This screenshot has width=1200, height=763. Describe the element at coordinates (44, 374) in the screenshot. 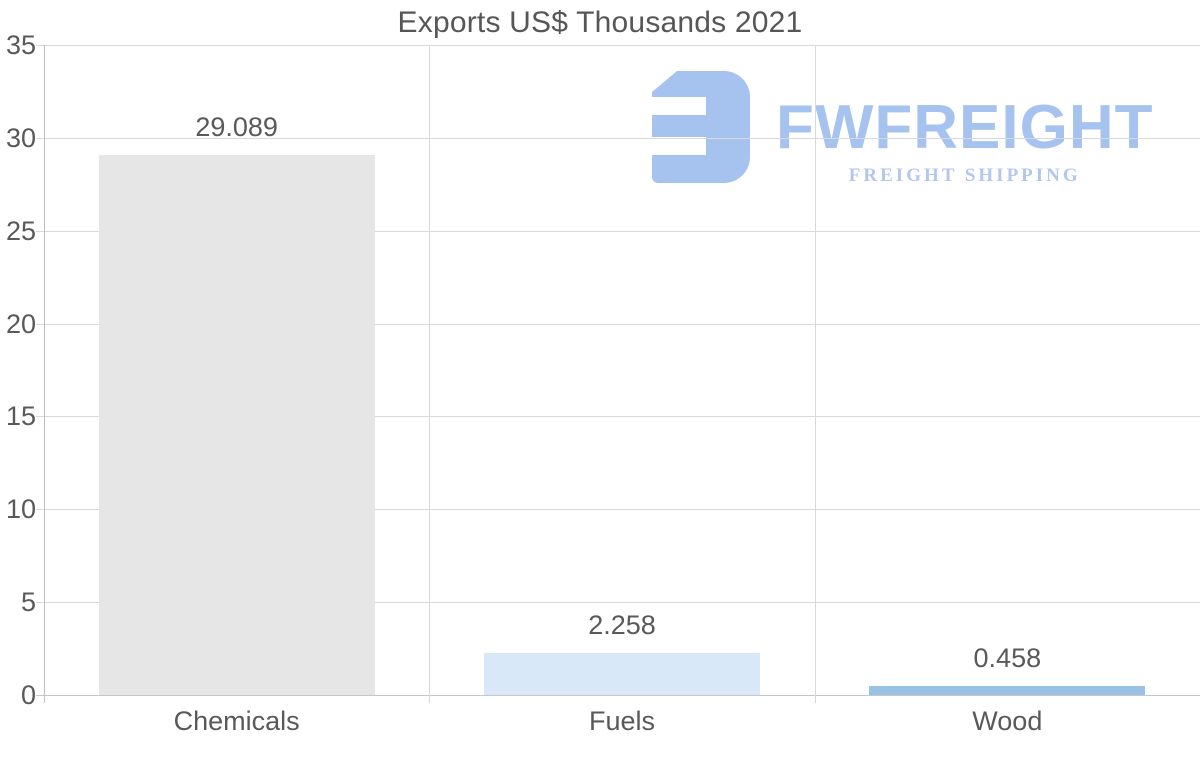

I see `y-axis-line` at that location.